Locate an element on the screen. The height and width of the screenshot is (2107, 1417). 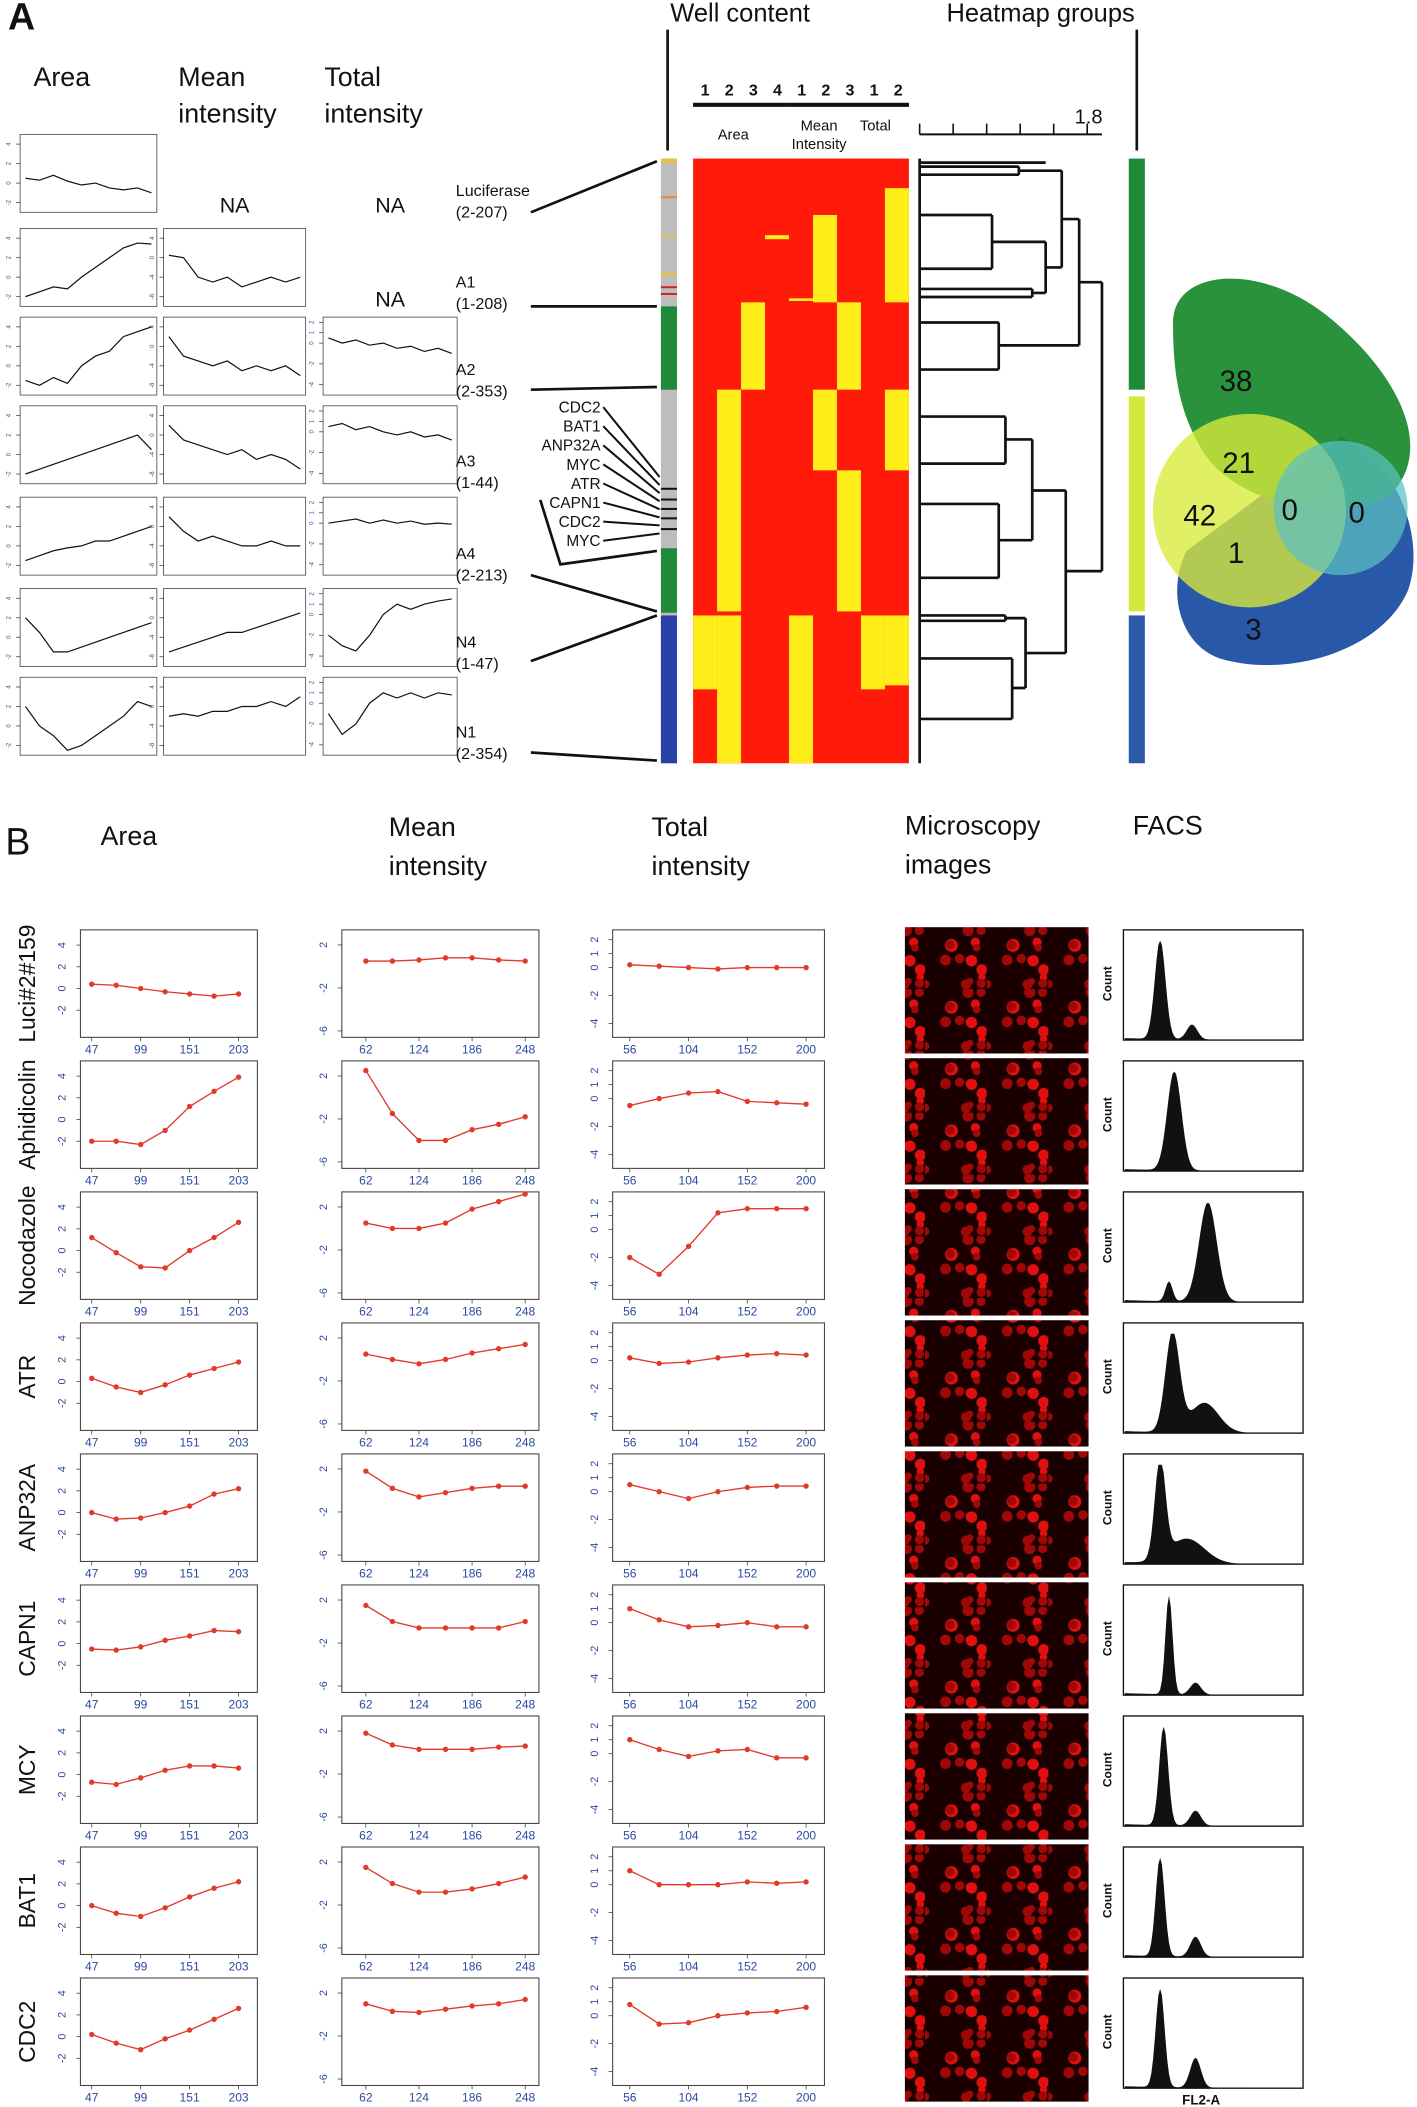
well-number: 3 is located at coordinates (849, 90).